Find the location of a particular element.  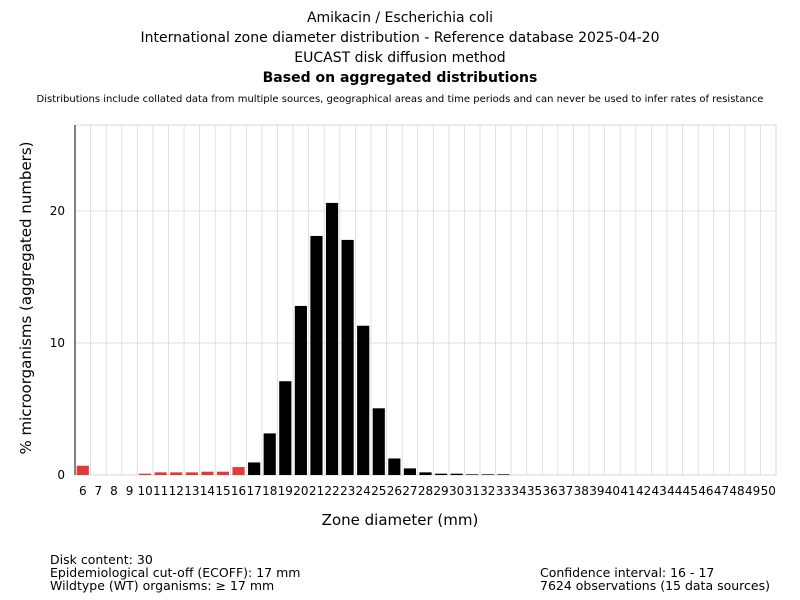

y-tick-label: 10 is located at coordinates (57, 343).